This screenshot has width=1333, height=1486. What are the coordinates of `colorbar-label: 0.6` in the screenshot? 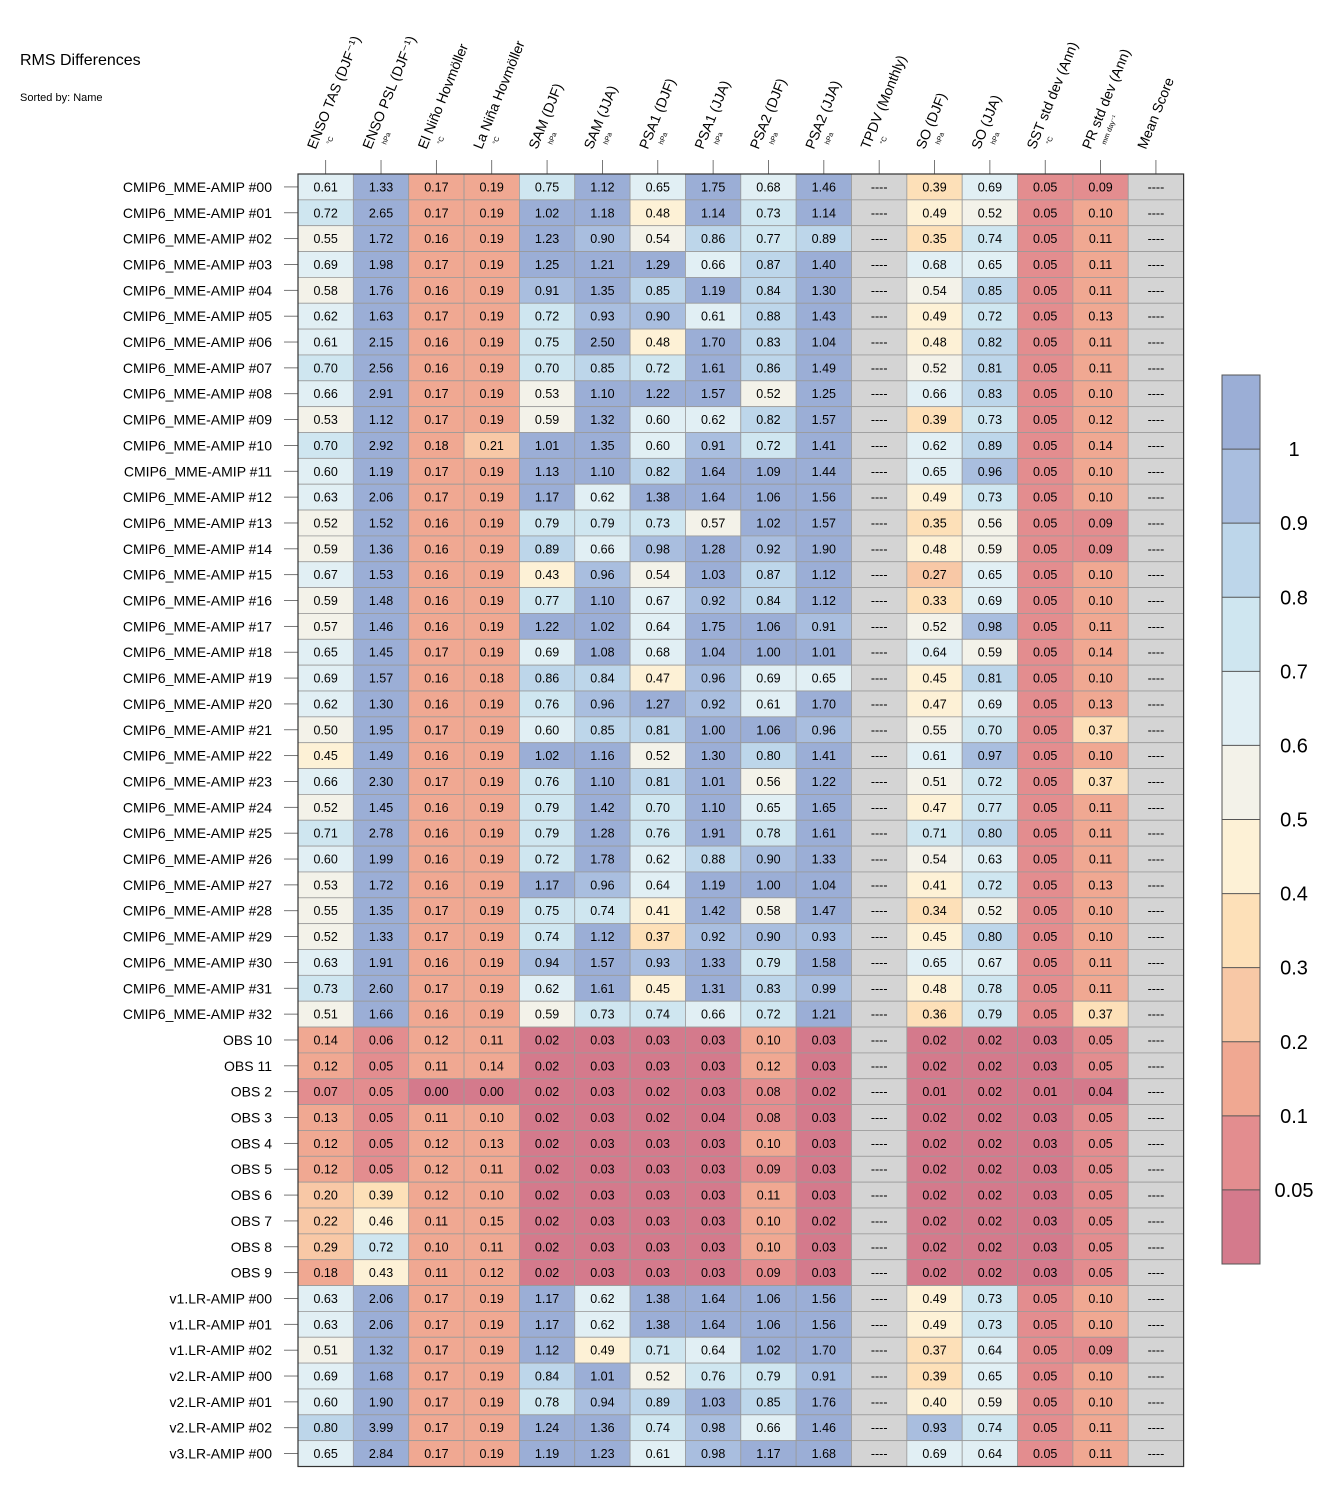 It's located at (1294, 746).